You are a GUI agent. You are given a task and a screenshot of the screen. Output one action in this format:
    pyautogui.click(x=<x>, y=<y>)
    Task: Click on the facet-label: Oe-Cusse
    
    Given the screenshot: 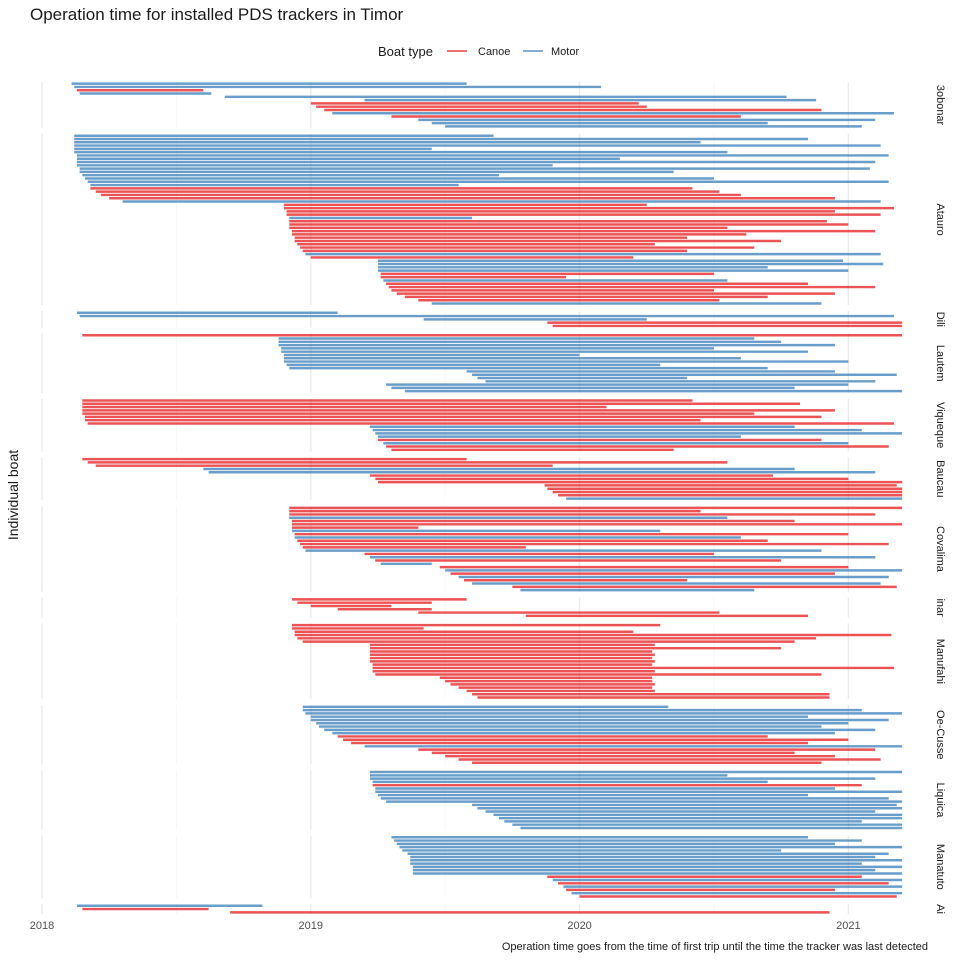 What is the action you would take?
    pyautogui.click(x=940, y=735)
    